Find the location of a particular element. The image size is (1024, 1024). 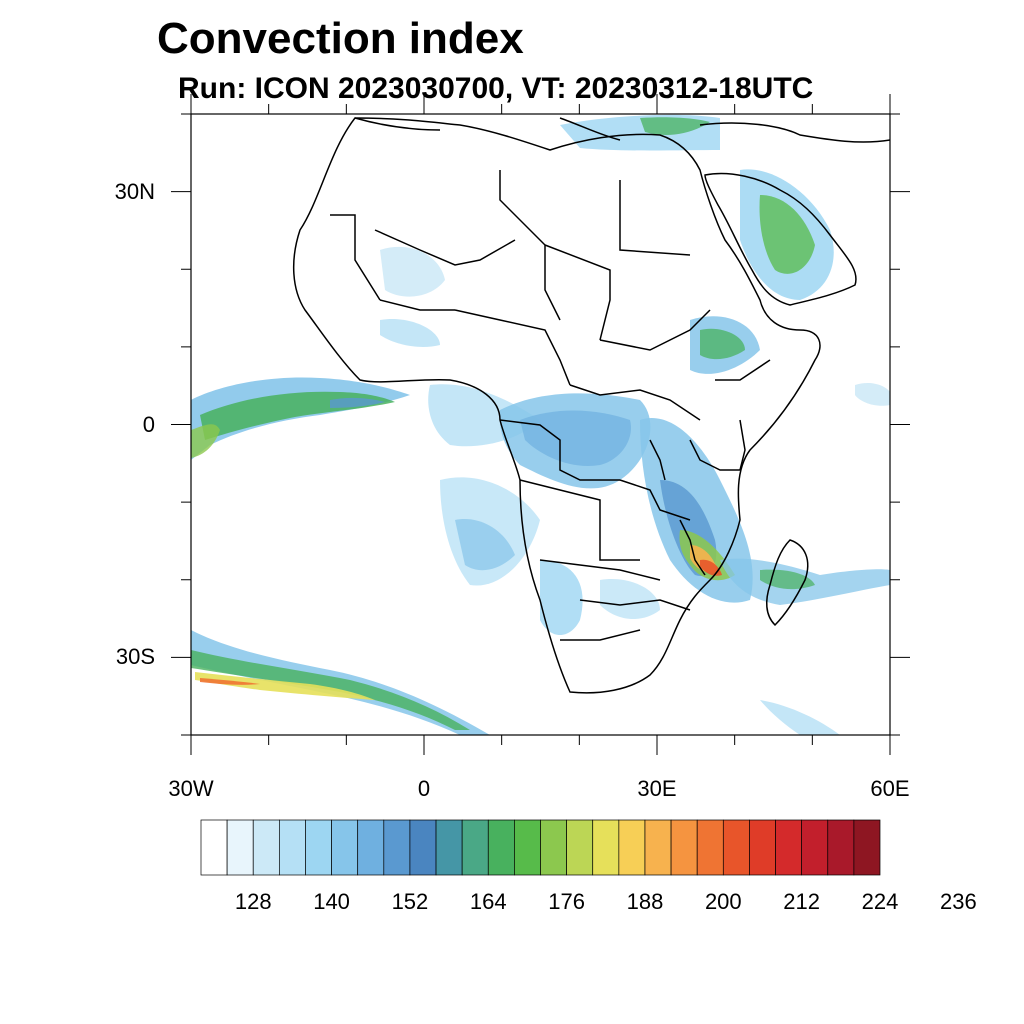

y-tick-label: 30S is located at coordinates (135, 657).